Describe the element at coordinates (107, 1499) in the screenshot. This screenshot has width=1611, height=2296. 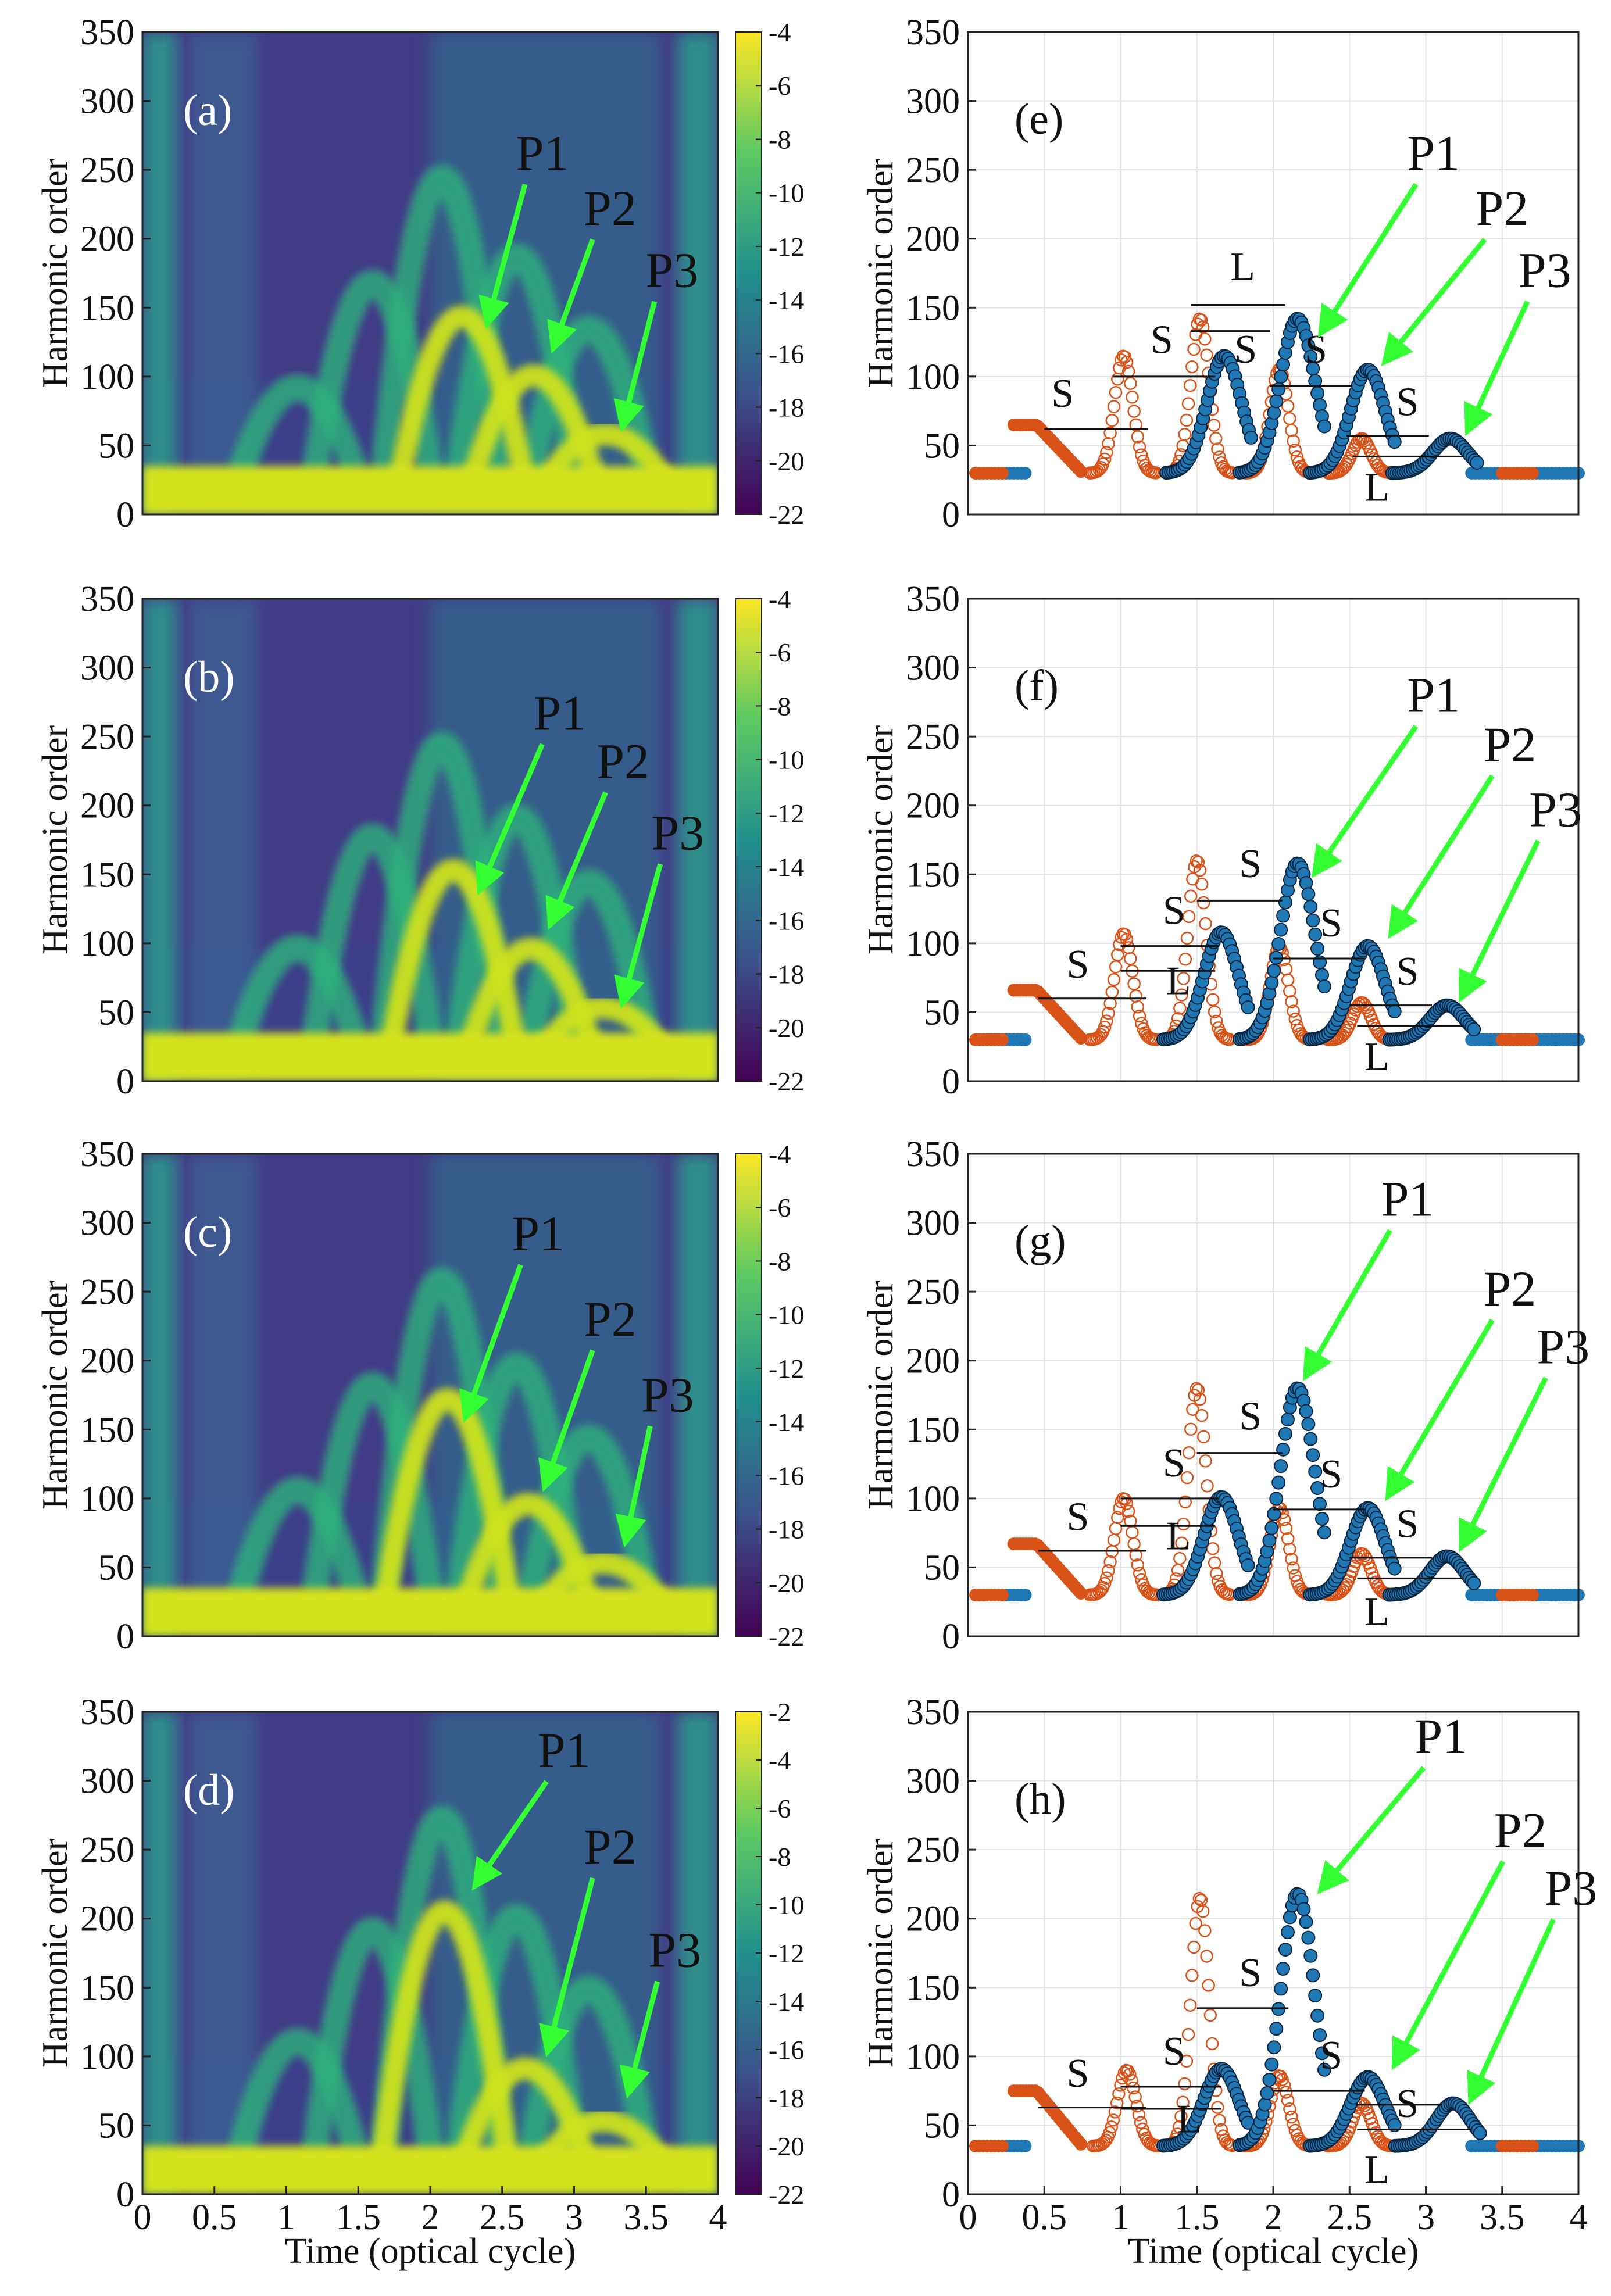
I see `y-tick-label: 100` at that location.